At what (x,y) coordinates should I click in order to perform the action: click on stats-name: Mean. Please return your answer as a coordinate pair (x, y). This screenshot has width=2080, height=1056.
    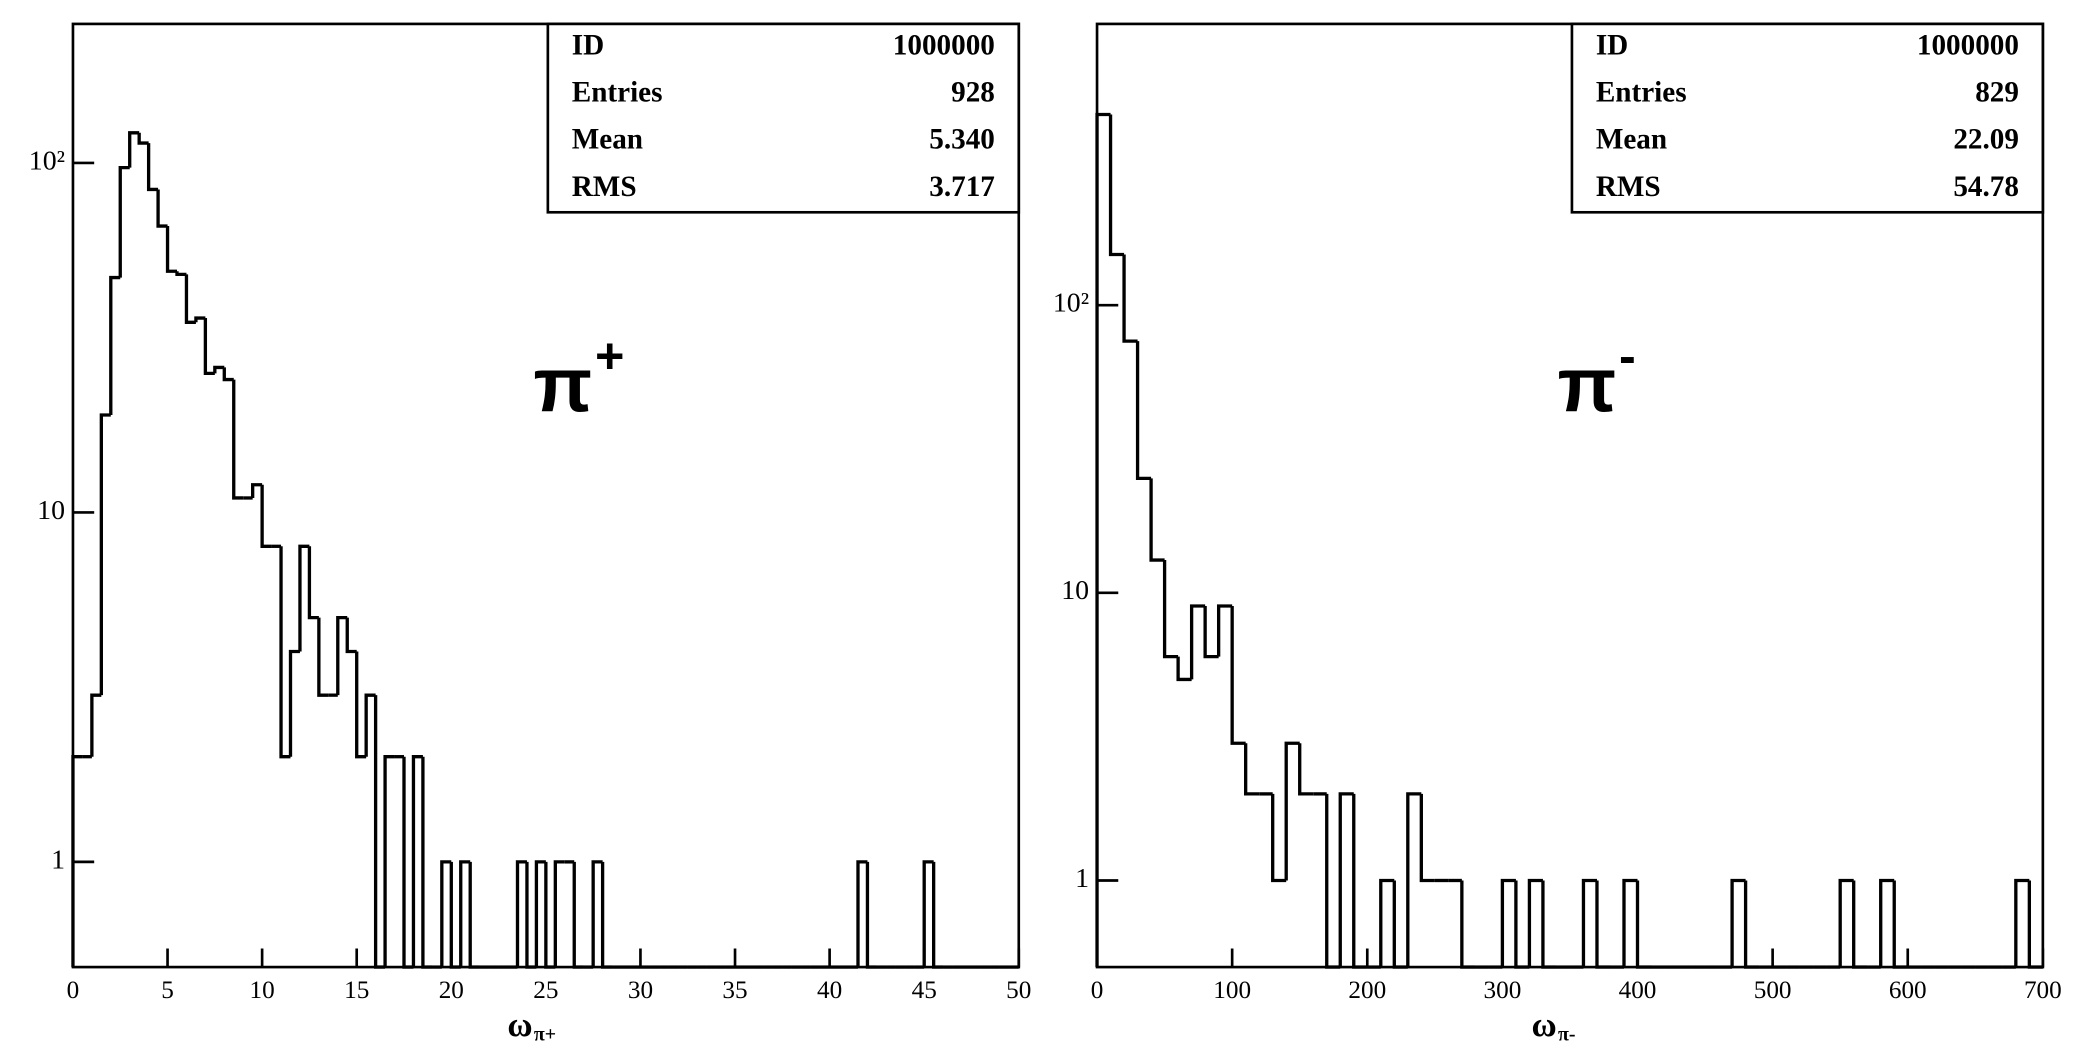
    Looking at the image, I should click on (1631, 140).